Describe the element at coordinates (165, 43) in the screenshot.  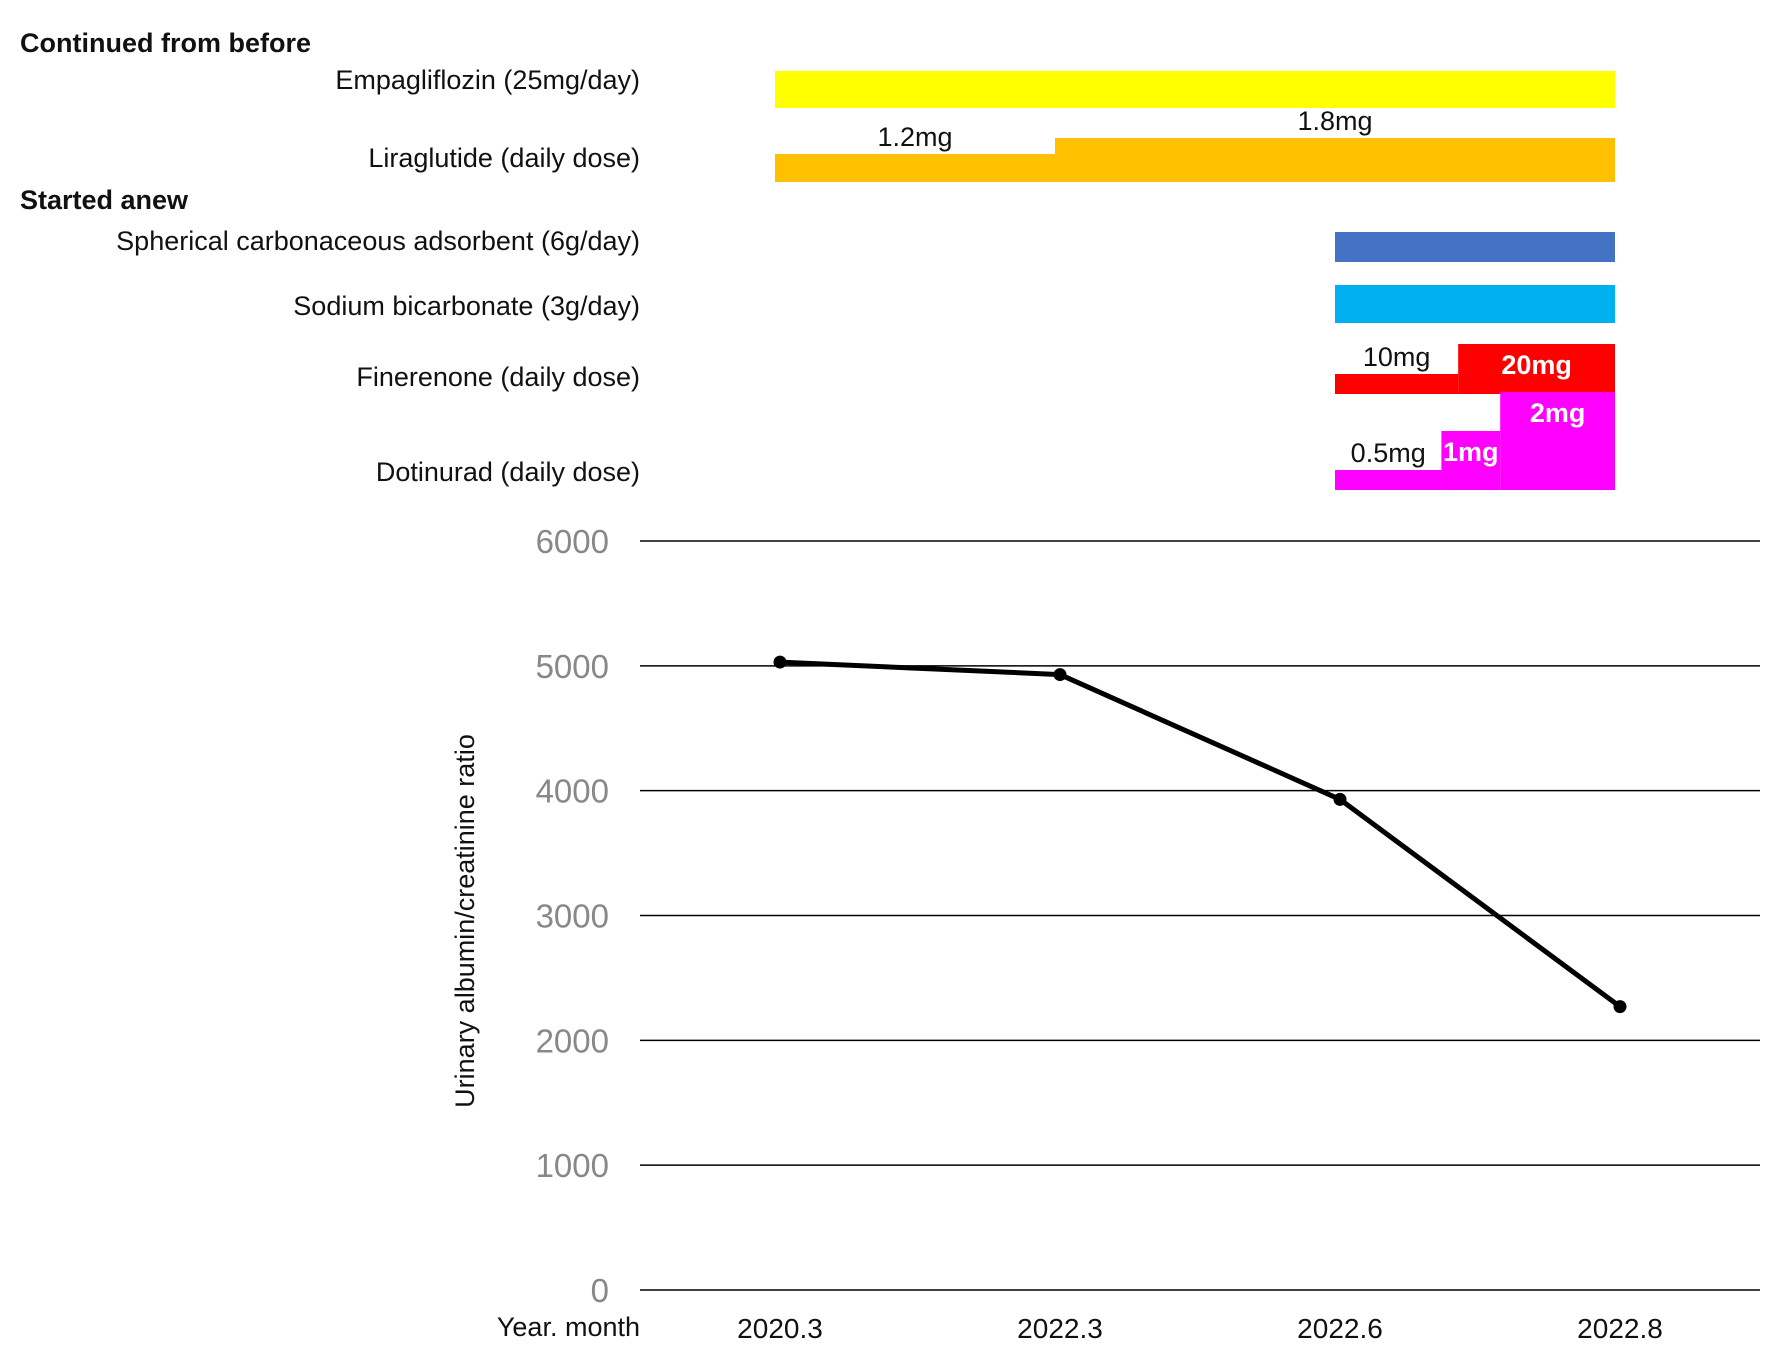
I see `section-heading: Continued from before` at that location.